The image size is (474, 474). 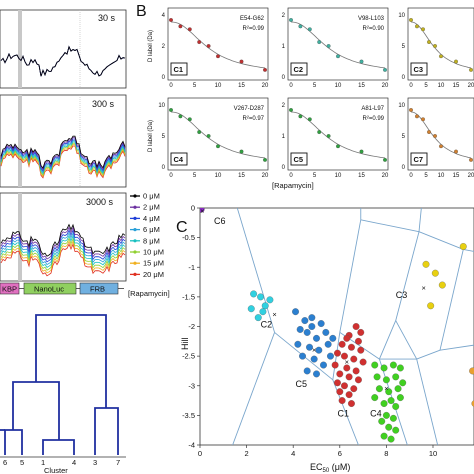 What do you see at coordinates (241, 86) in the screenshot?
I see `x-tick-label: 15` at bounding box center [241, 86].